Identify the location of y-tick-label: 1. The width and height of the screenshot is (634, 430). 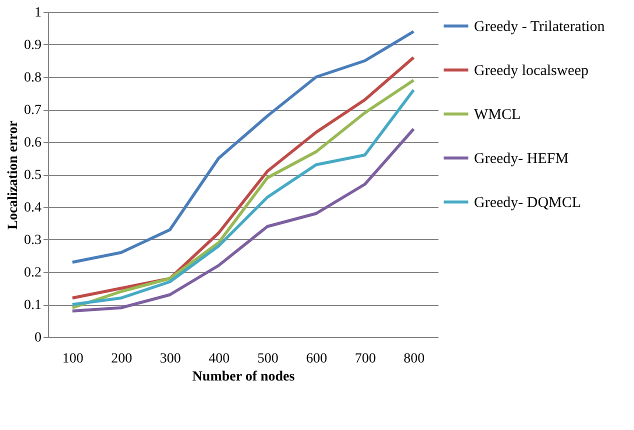
(38, 13).